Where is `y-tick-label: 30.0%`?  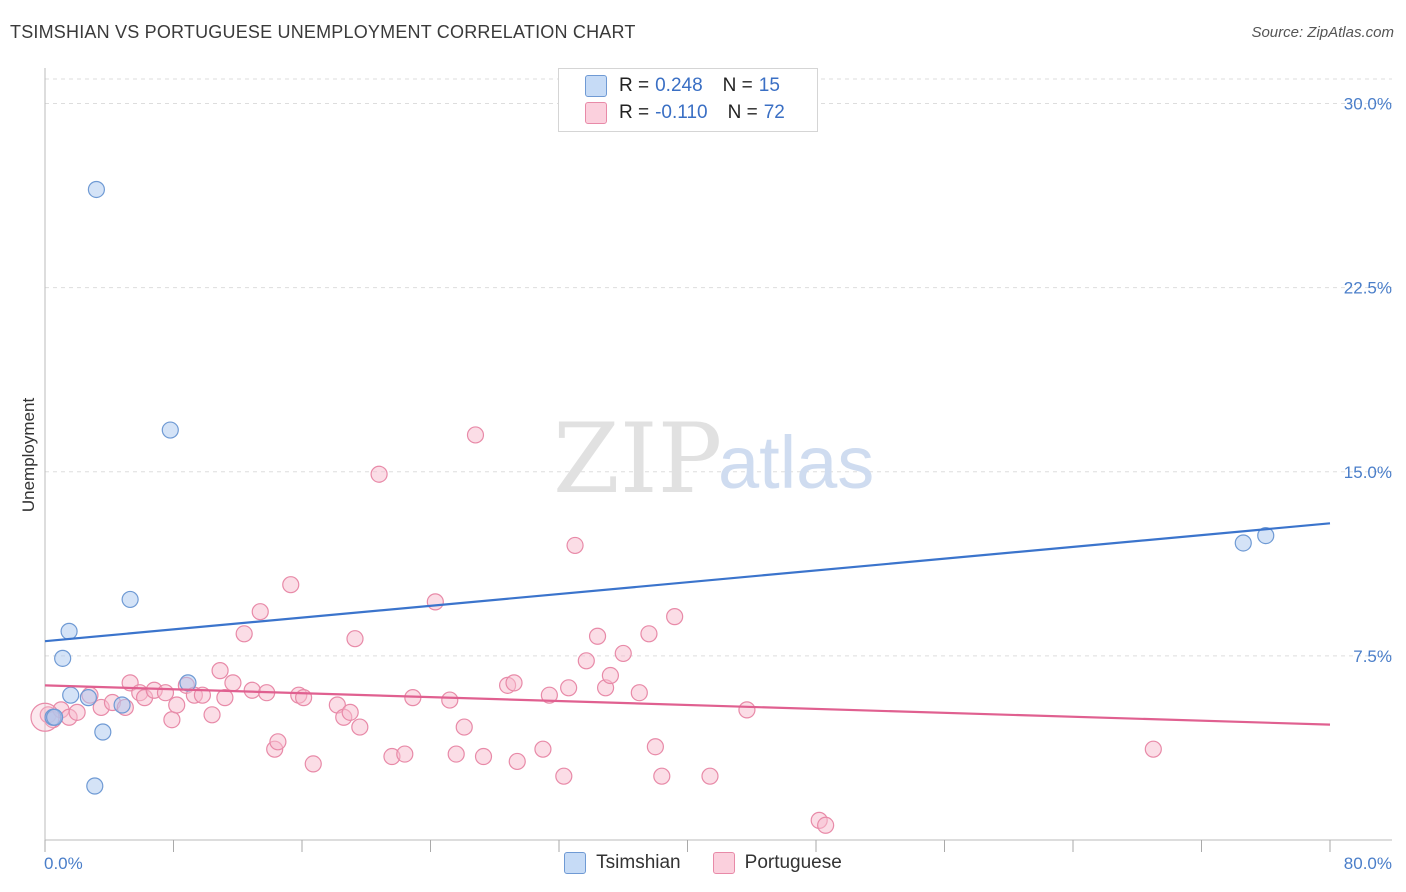 y-tick-label: 30.0% is located at coordinates (1368, 104).